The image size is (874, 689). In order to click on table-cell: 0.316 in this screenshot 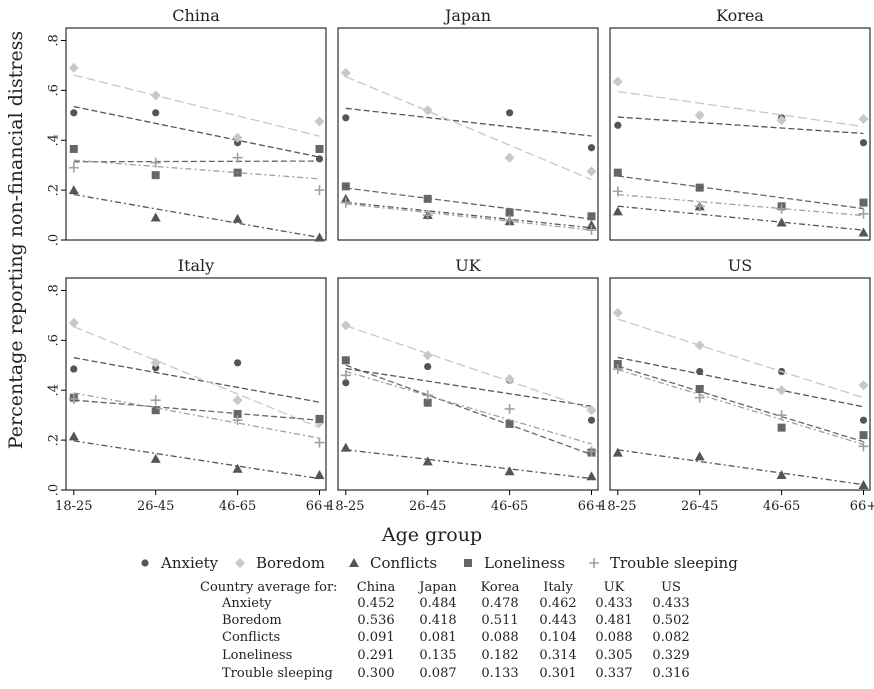, I will do `click(670, 673)`.